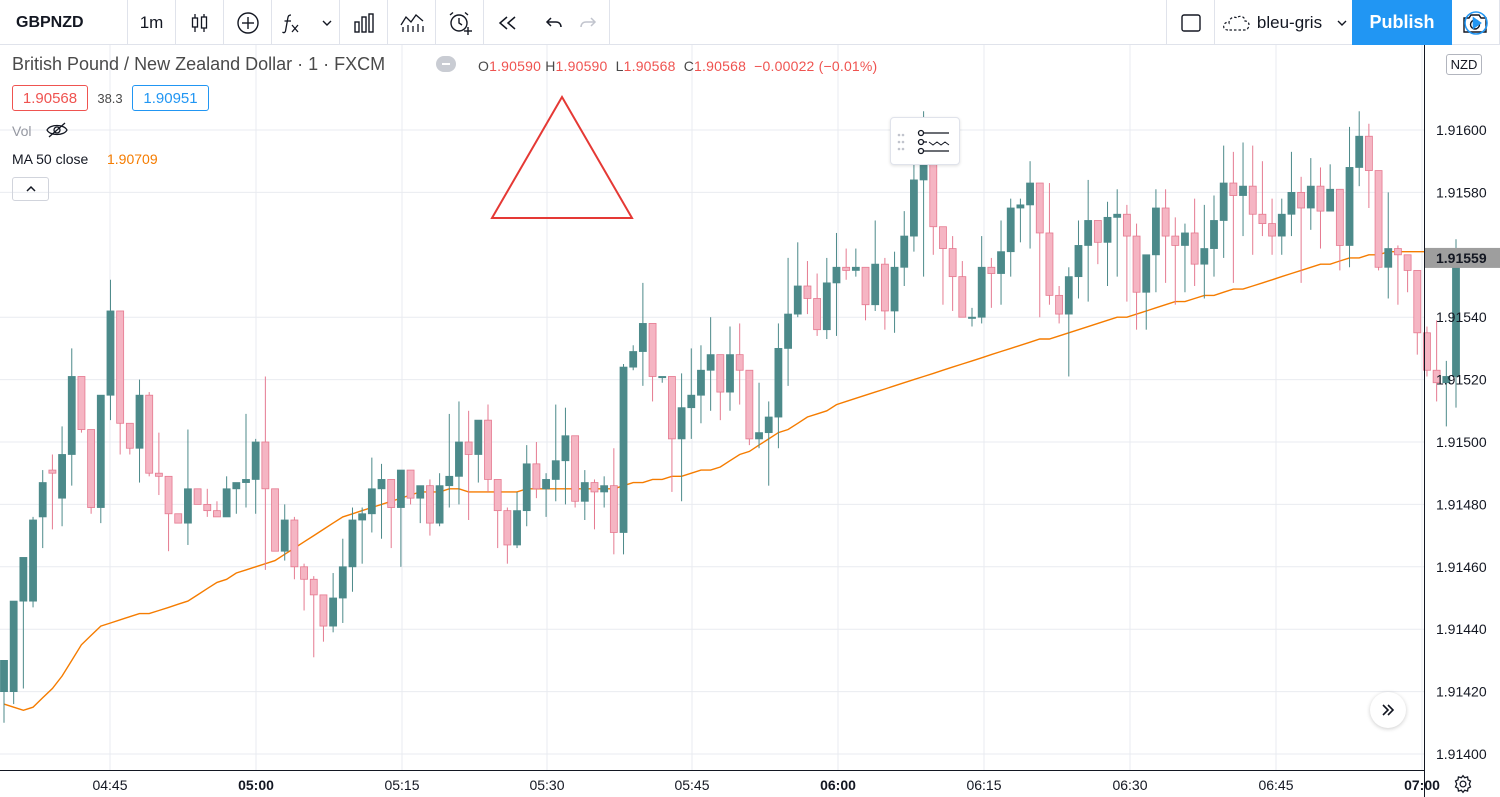 Image resolution: width=1500 pixels, height=797 pixels. Describe the element at coordinates (484, 66) in the screenshot. I see `open-key: O` at that location.